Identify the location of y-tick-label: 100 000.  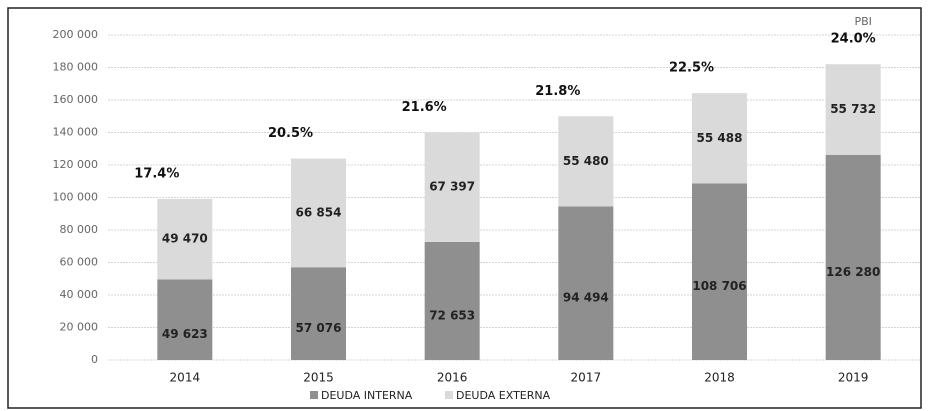
(76, 197).